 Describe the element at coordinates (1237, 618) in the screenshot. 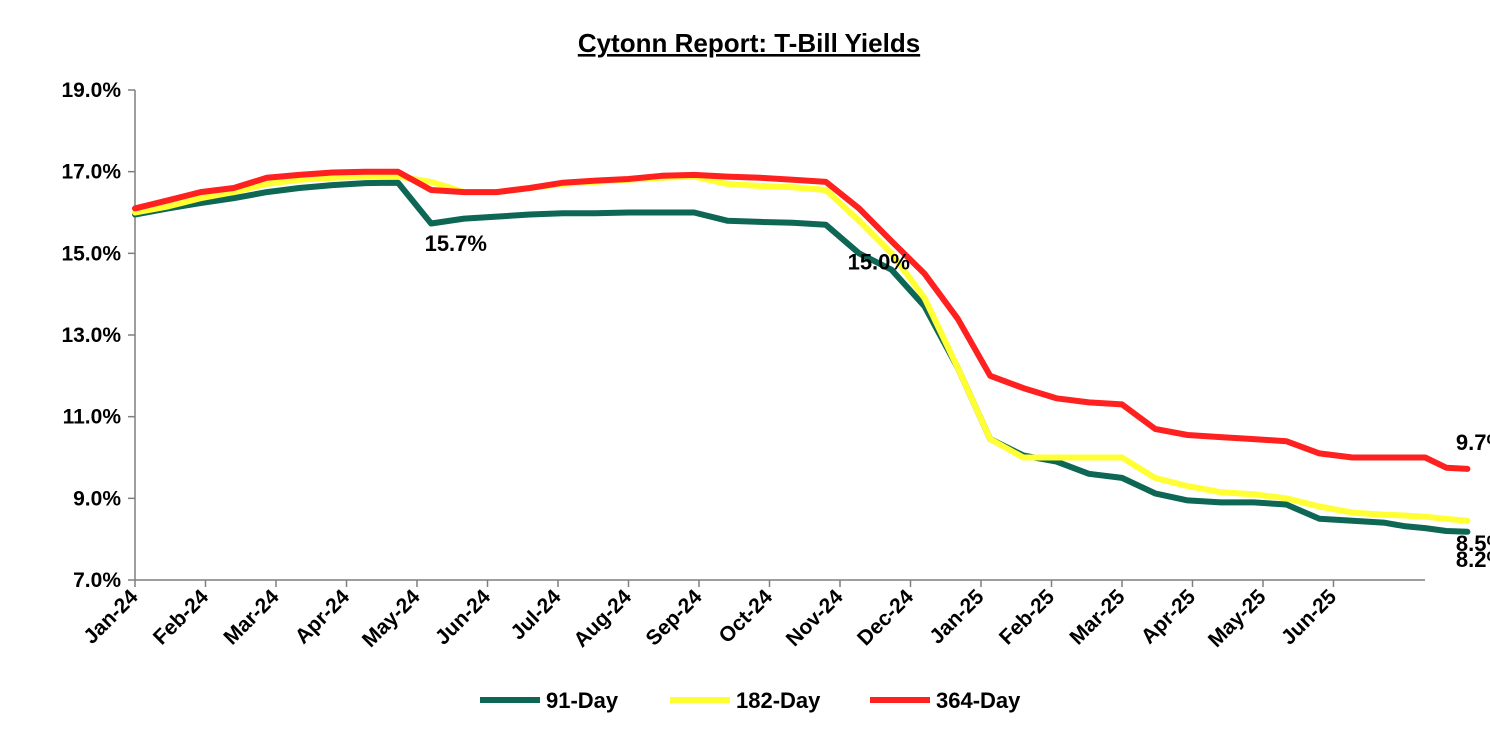

I see `x-tick-label: May-25` at that location.